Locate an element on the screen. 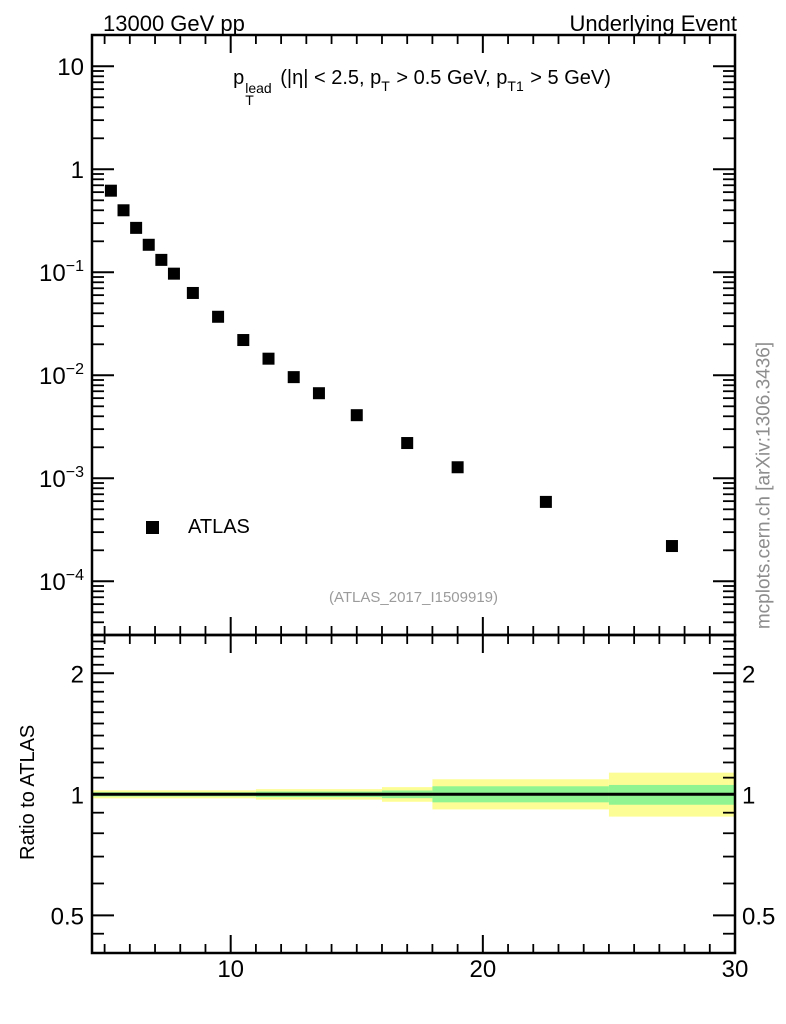  y-tick-label: 10⁻¹ is located at coordinates (61, 272).